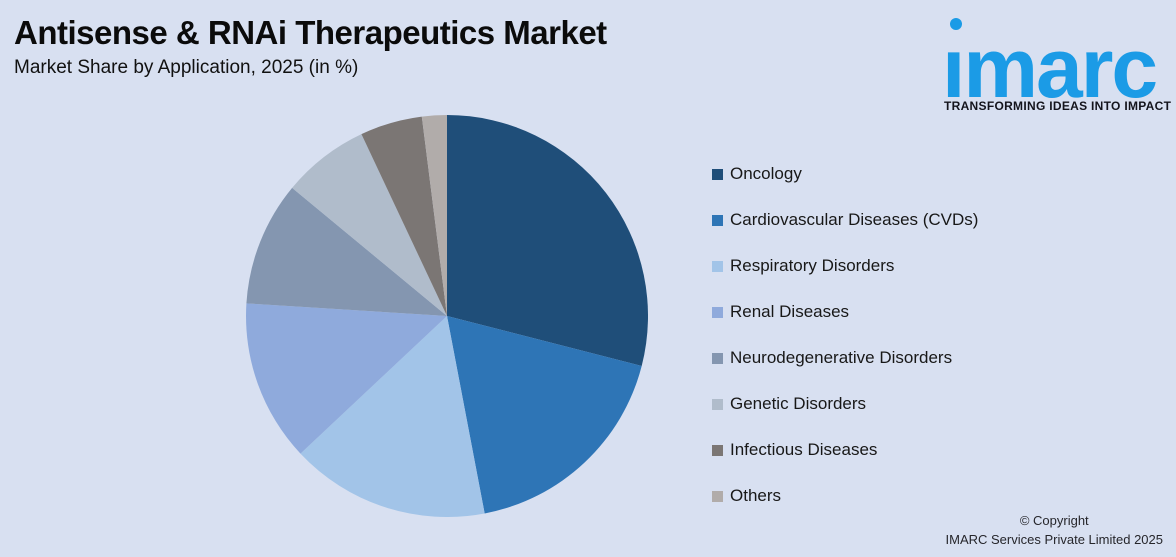 This screenshot has height=557, width=1176. I want to click on pie-slice-renal-diseases, so click(346, 378).